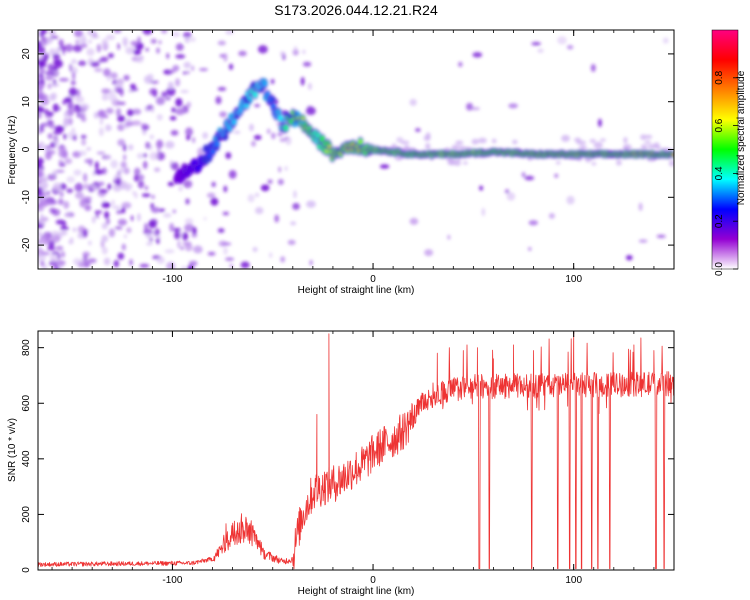 This screenshot has width=750, height=600. I want to click on snr-y-label: SNR (10 * v/v), so click(12, 450).